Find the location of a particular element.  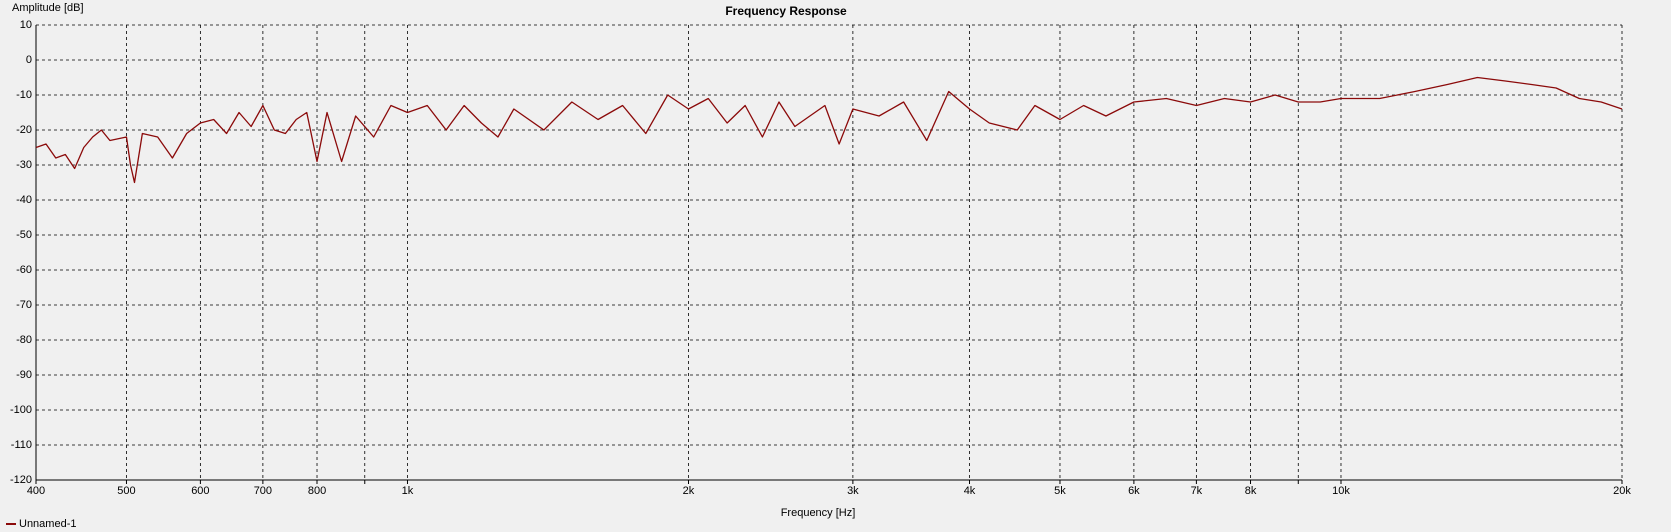

x-tick-label: 3k is located at coordinates (853, 491).